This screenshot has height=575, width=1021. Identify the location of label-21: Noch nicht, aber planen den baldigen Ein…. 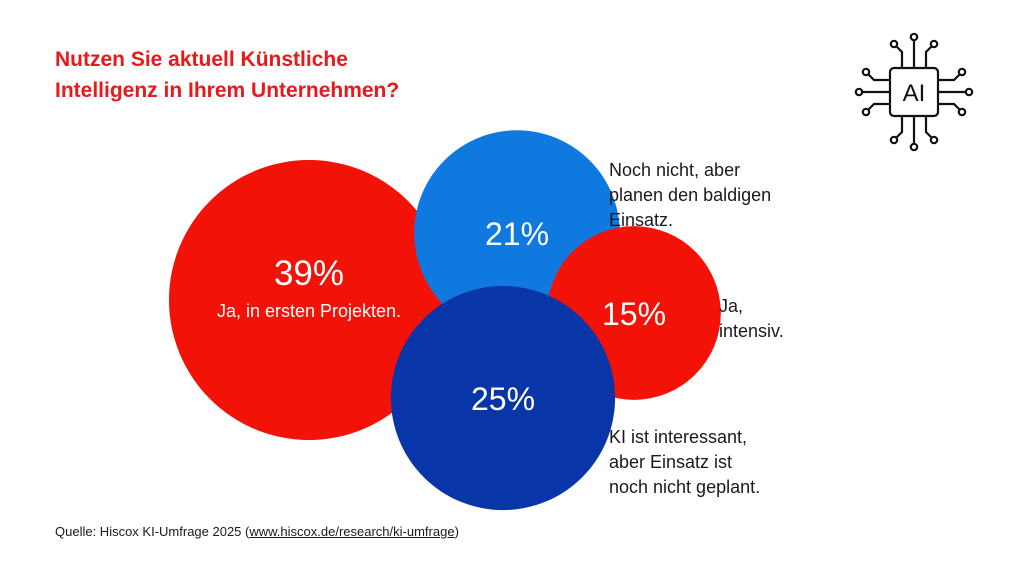
(690, 195).